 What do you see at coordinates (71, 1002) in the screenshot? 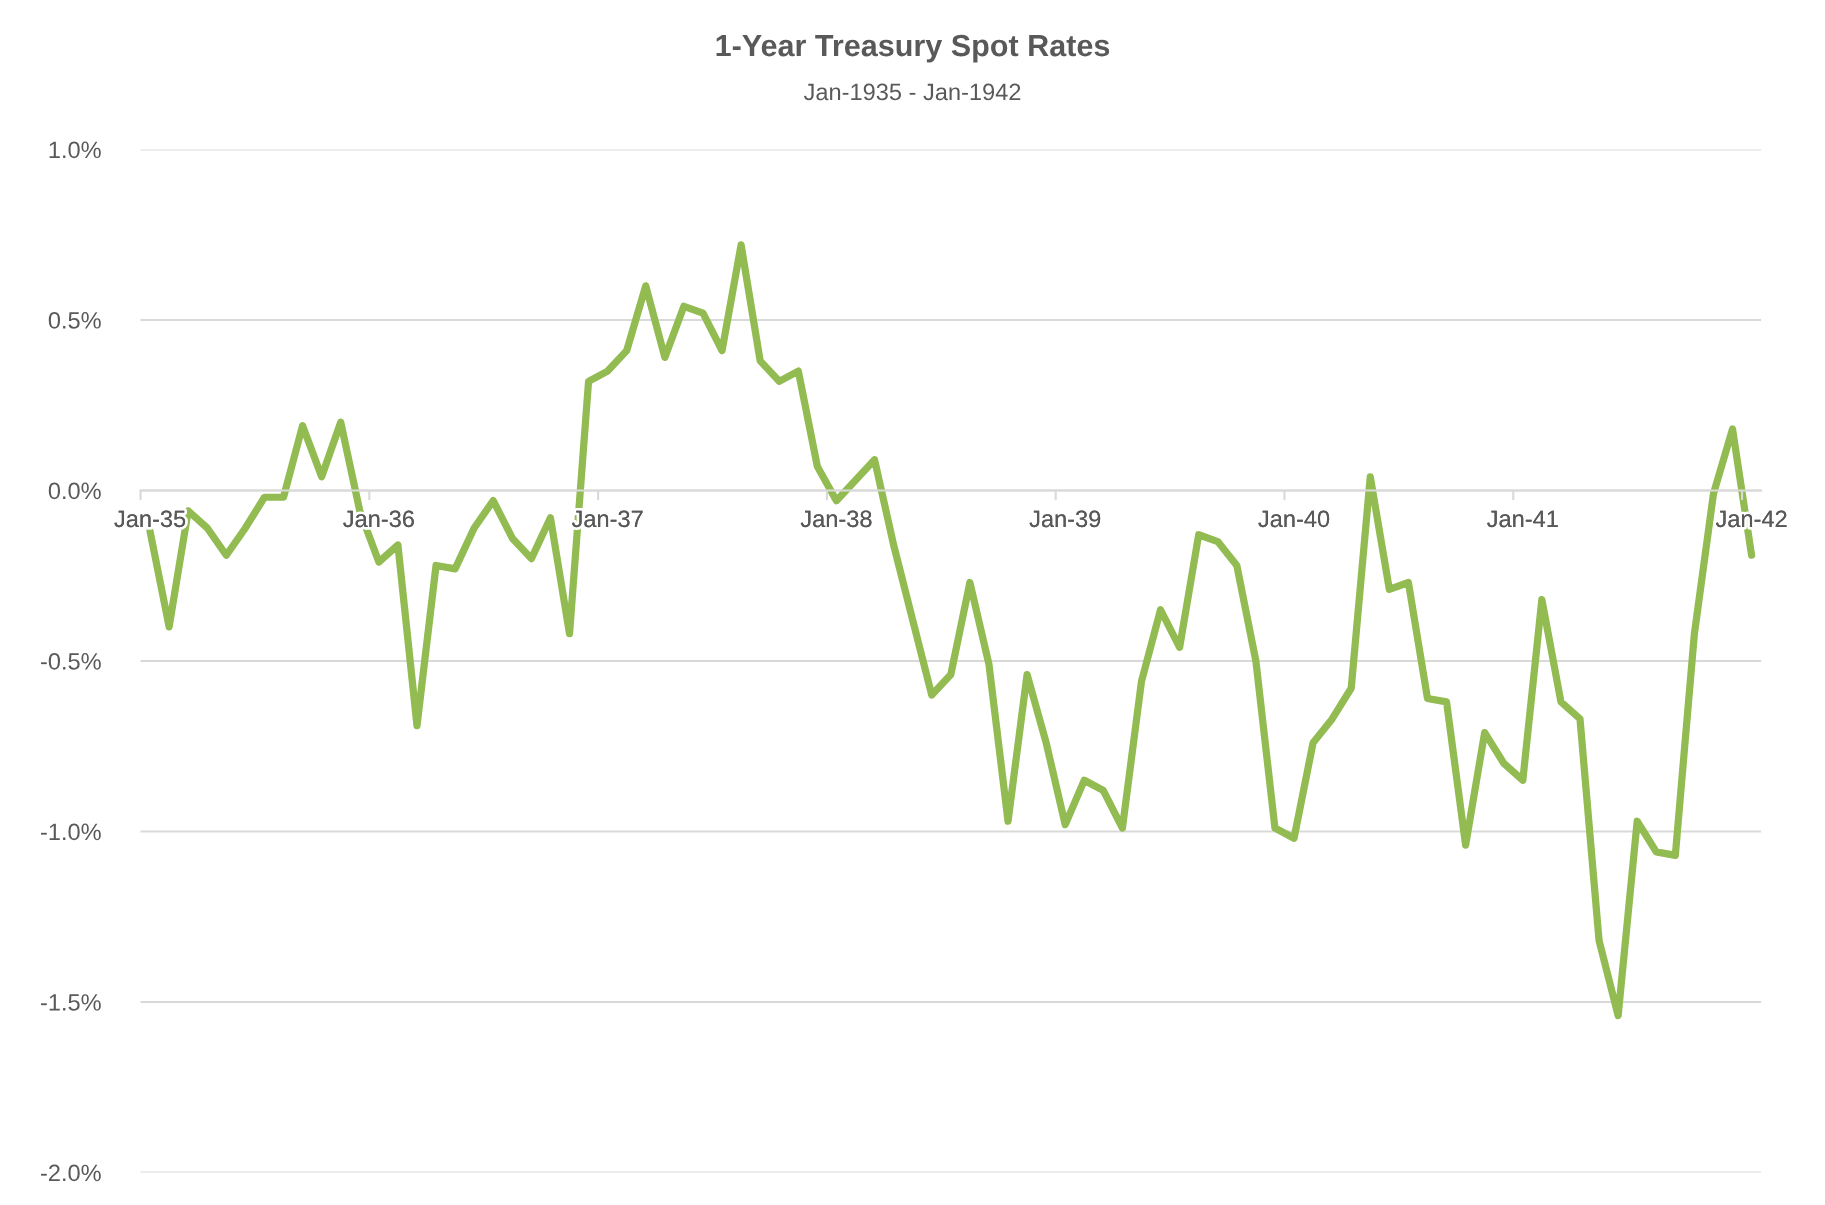
I see `y-tick-label: -1.5%` at bounding box center [71, 1002].